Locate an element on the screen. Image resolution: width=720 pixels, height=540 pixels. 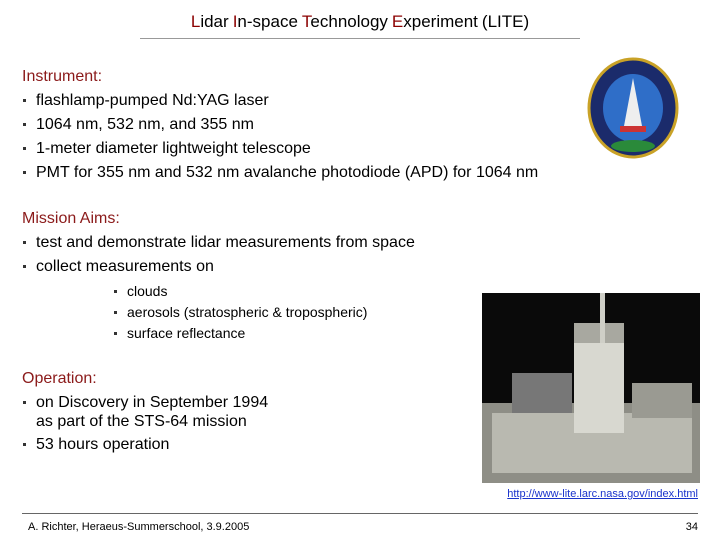
bullet-item: 1064 nm, 532 nm, and 355 nm is located at coordinates (145, 124).